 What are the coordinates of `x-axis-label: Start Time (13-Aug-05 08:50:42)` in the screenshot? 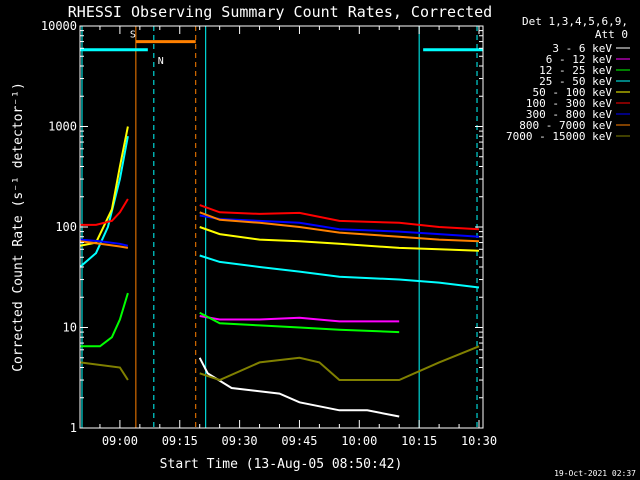 It's located at (281, 464).